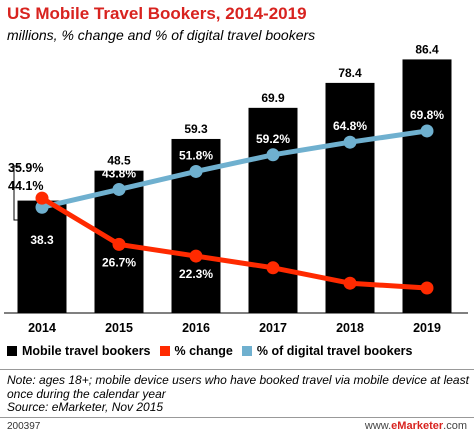  What do you see at coordinates (42, 328) in the screenshot?
I see `x-tick-2014: 2014` at bounding box center [42, 328].